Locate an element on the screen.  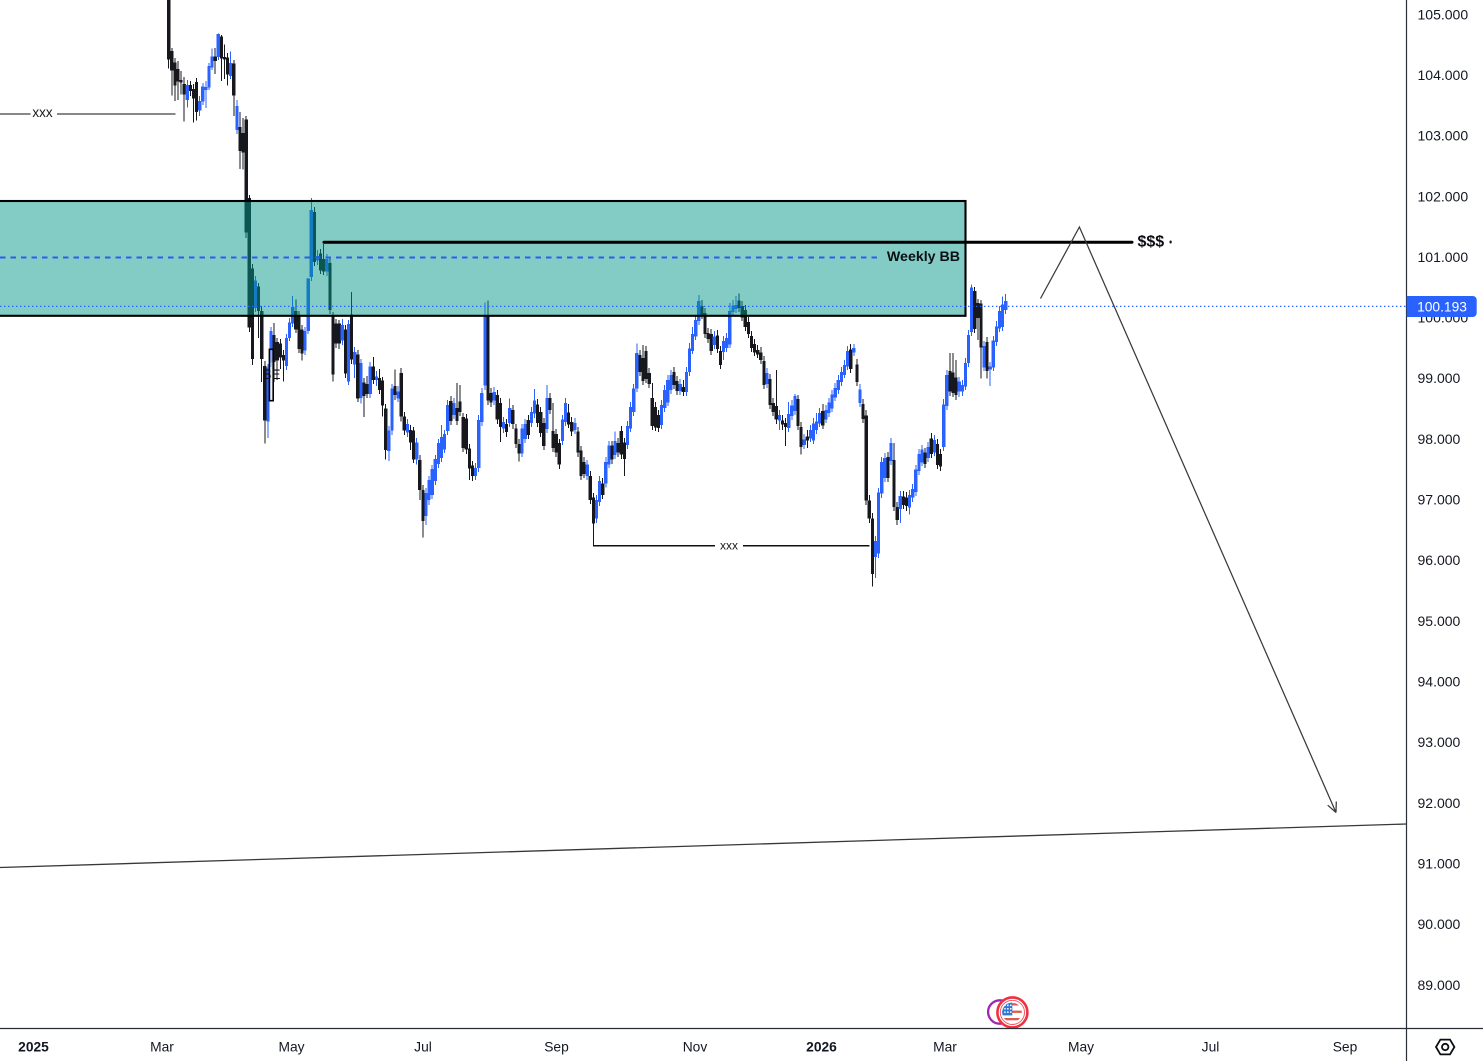
svg-text: 104.000 is located at coordinates (1443, 75).